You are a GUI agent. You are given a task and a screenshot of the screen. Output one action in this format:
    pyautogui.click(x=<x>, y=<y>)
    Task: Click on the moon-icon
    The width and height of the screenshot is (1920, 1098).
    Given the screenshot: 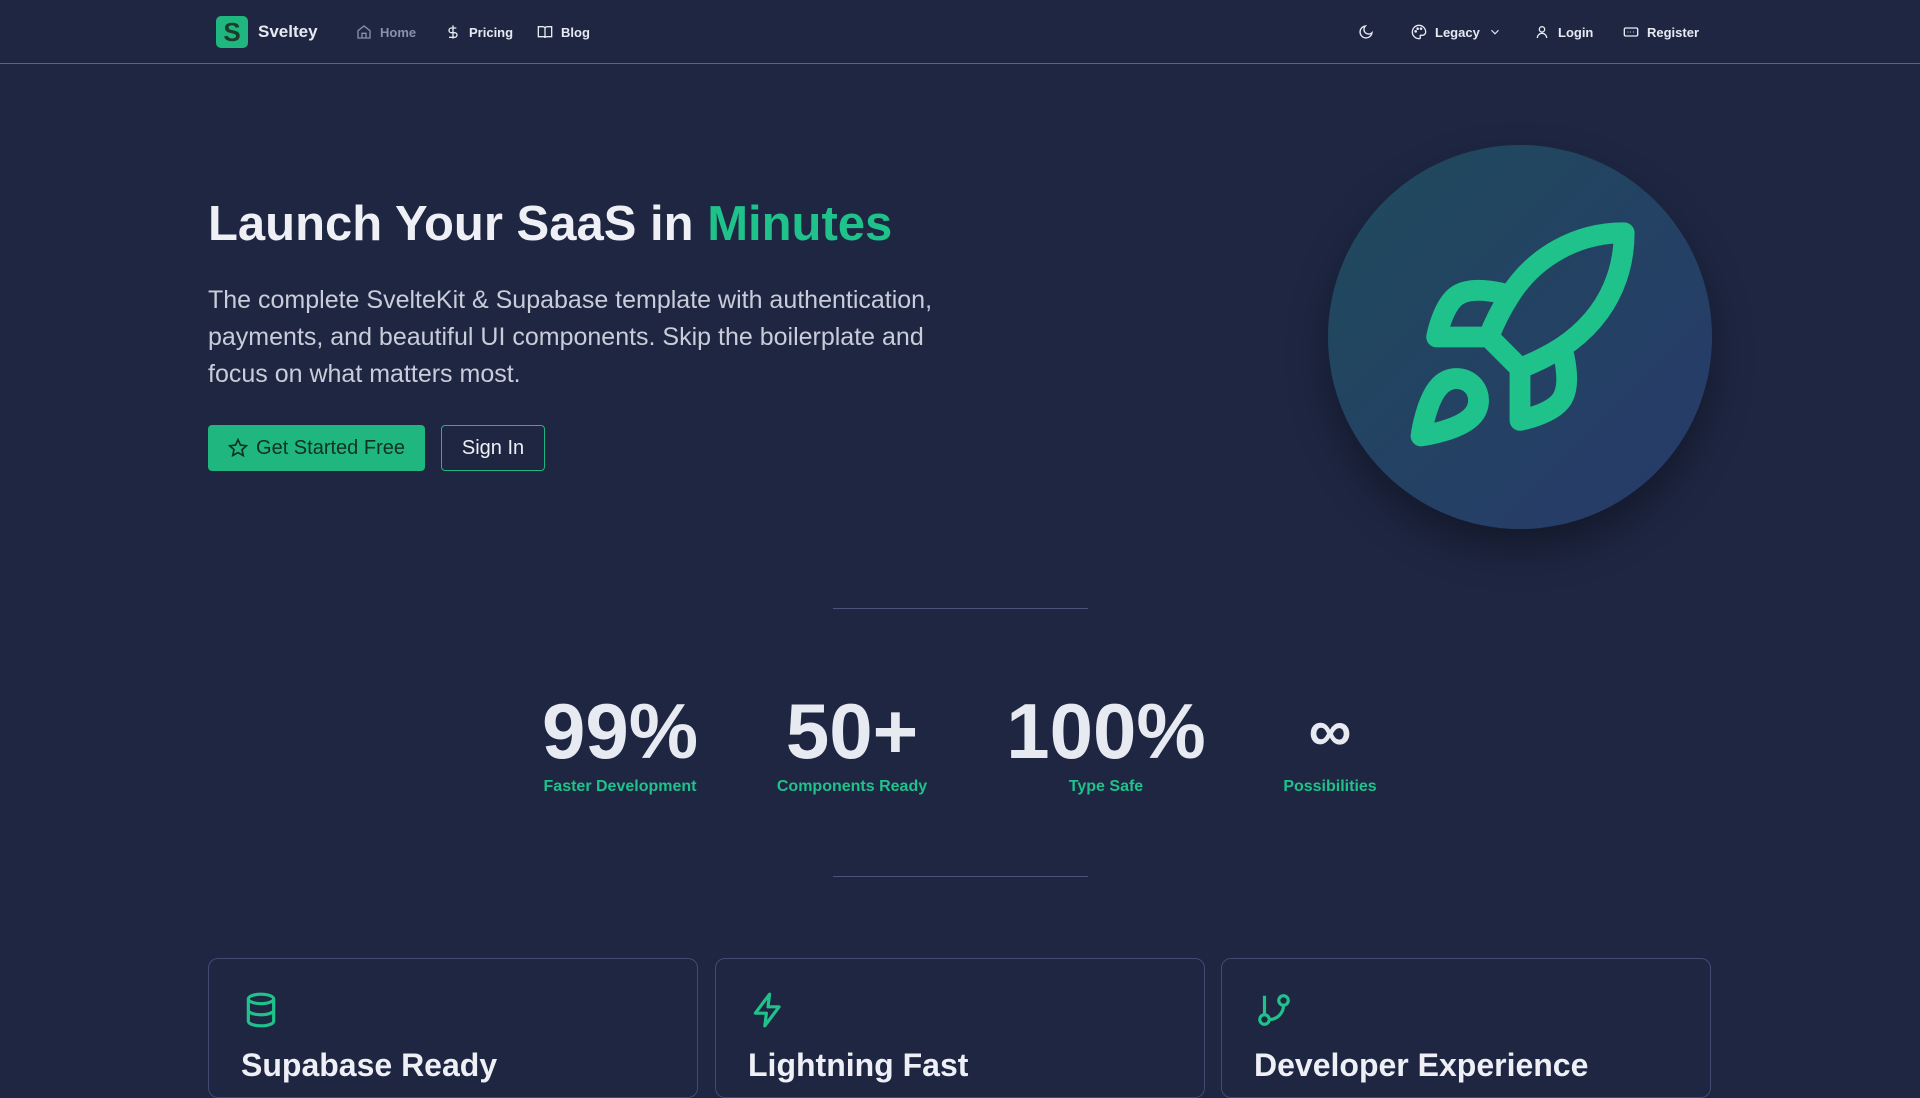 What is the action you would take?
    pyautogui.click(x=1366, y=32)
    